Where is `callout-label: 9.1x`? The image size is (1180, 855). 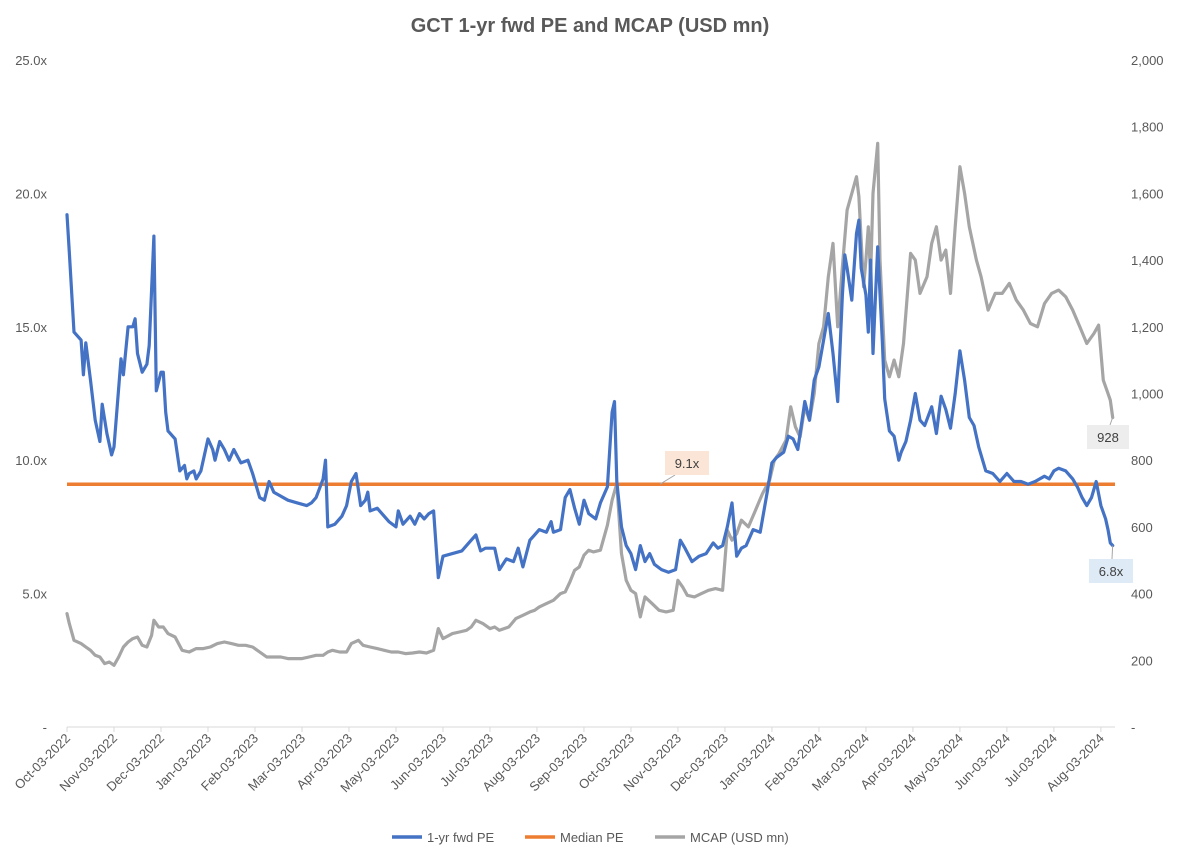 callout-label: 9.1x is located at coordinates (687, 463).